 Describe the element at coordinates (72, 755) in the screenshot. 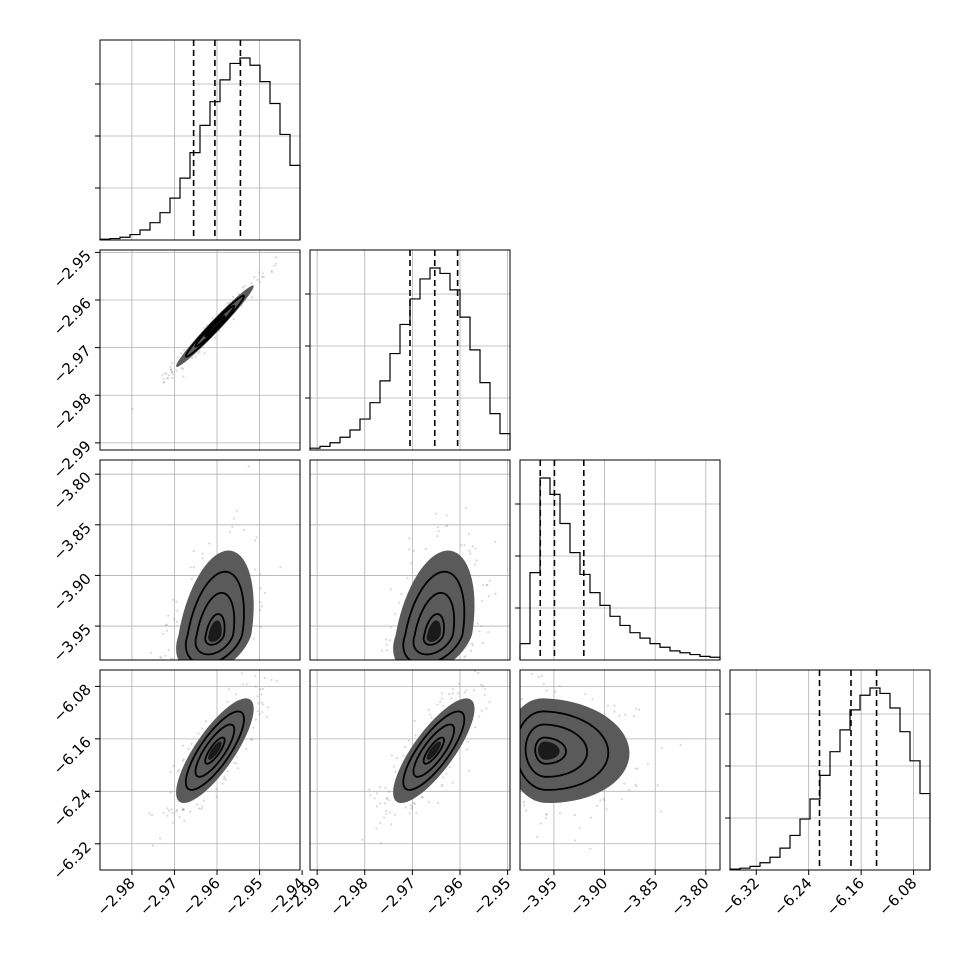

I see `y-tick-label-3-2: −6.16` at that location.